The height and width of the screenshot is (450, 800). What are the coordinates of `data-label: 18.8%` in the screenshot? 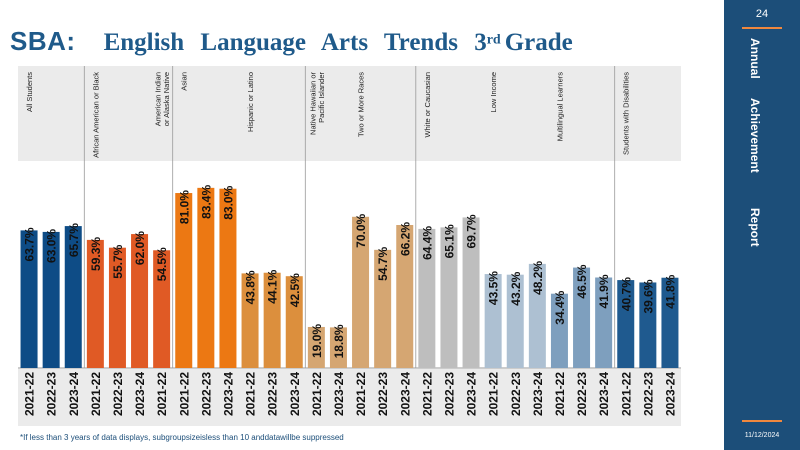 It's located at (339, 341).